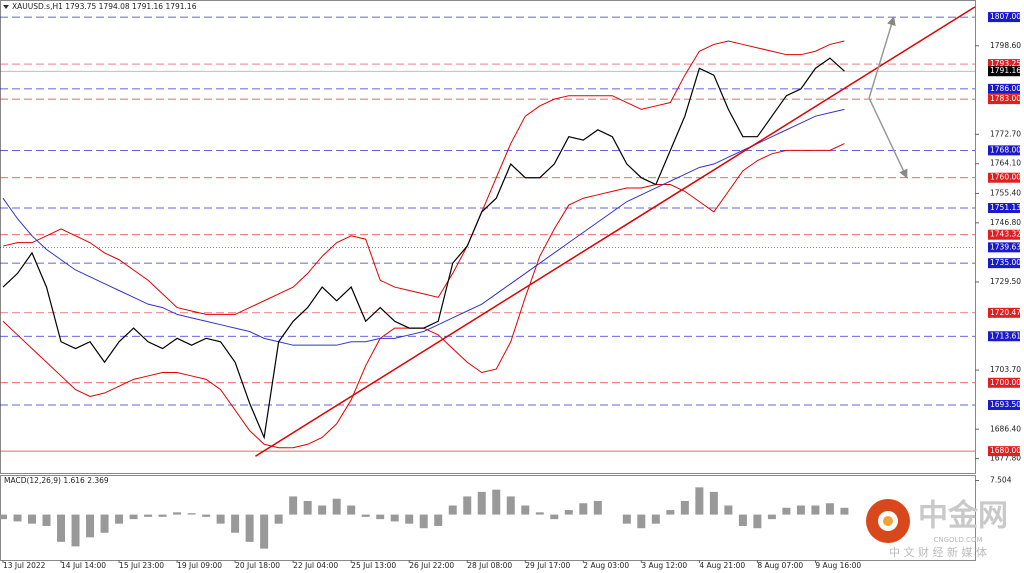  I want to click on level-label: 1783.00, so click(1005, 98).